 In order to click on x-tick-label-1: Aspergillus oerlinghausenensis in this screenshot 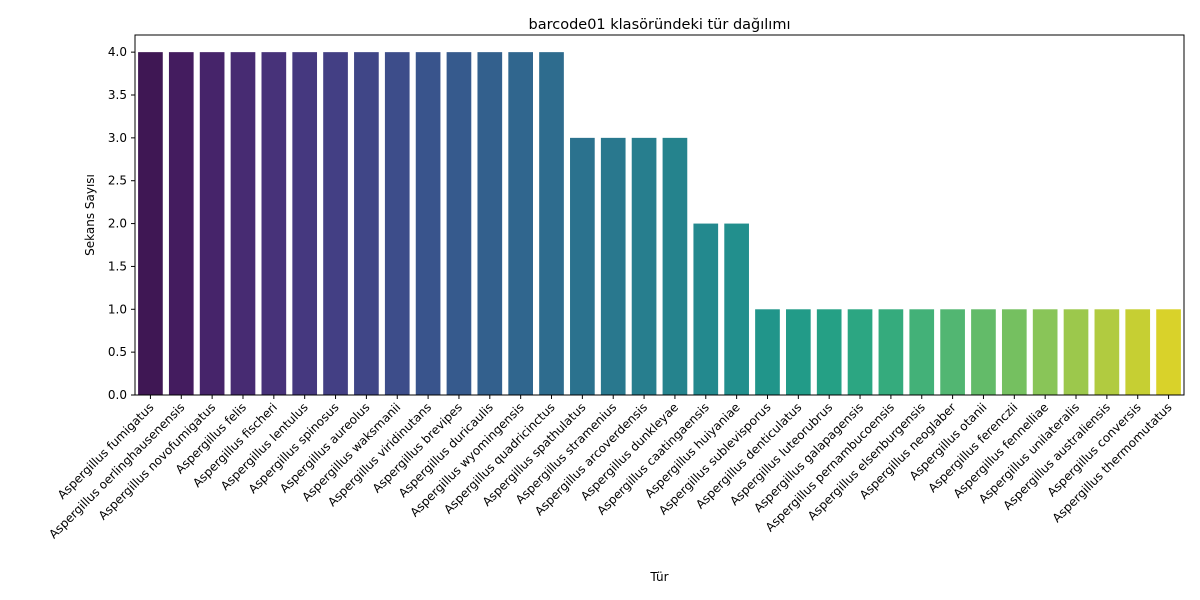, I will do `click(116, 470)`.